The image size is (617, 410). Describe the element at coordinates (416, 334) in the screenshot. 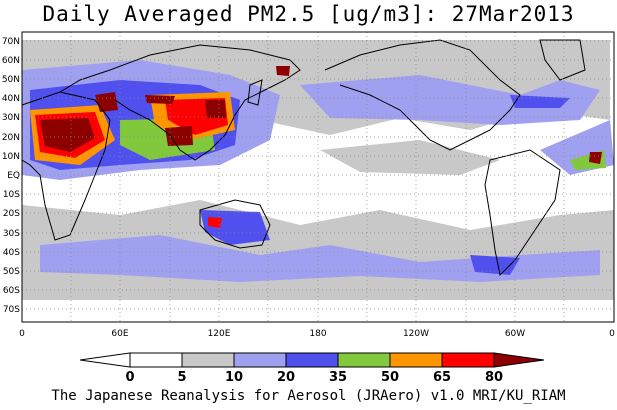

I see `lon-label: 120W` at that location.